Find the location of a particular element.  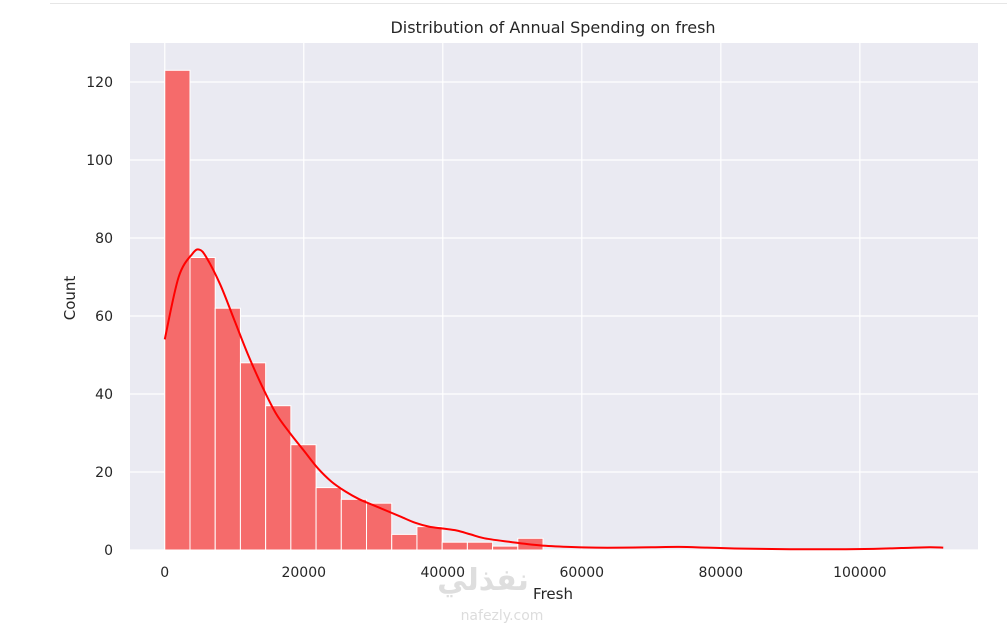

y-tick-labels: 0 20 40 60 80 100 120 is located at coordinates (99, 317).